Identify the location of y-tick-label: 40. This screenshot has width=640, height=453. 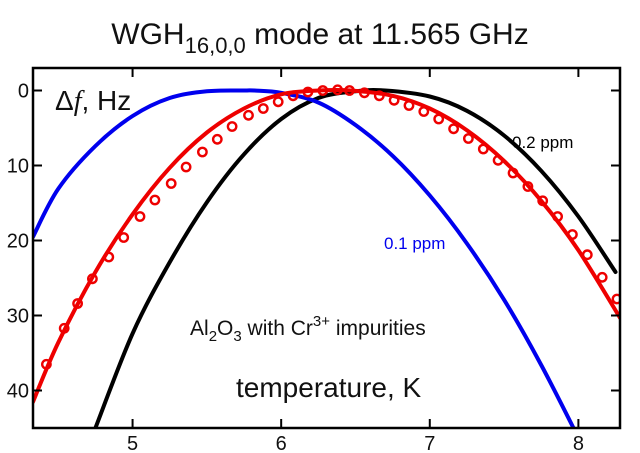
(18, 392).